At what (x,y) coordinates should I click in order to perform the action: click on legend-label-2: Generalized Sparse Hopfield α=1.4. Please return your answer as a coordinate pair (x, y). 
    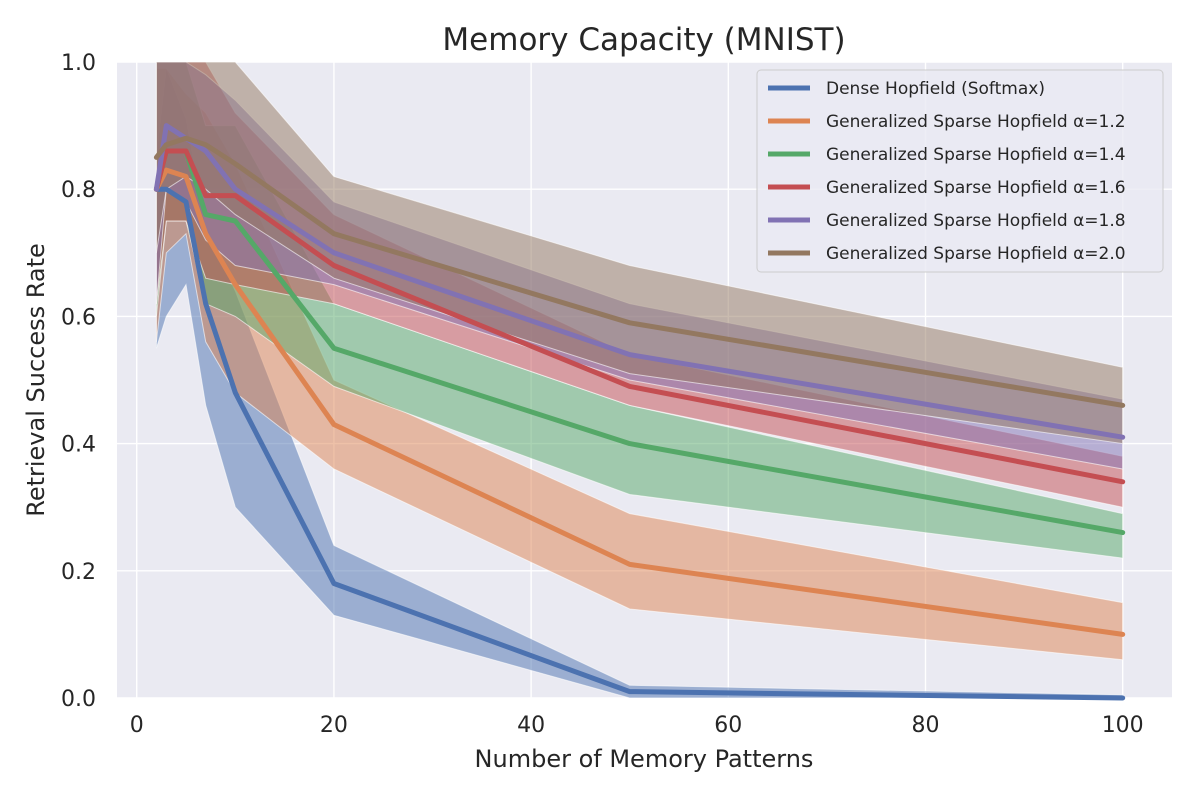
    Looking at the image, I should click on (976, 155).